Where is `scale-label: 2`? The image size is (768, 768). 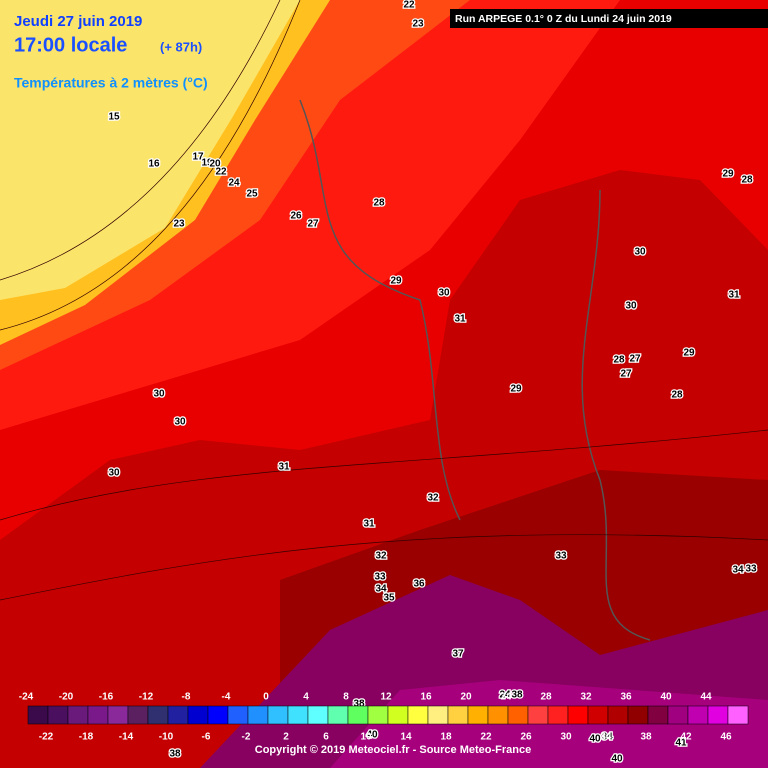
scale-label: 2 is located at coordinates (286, 737).